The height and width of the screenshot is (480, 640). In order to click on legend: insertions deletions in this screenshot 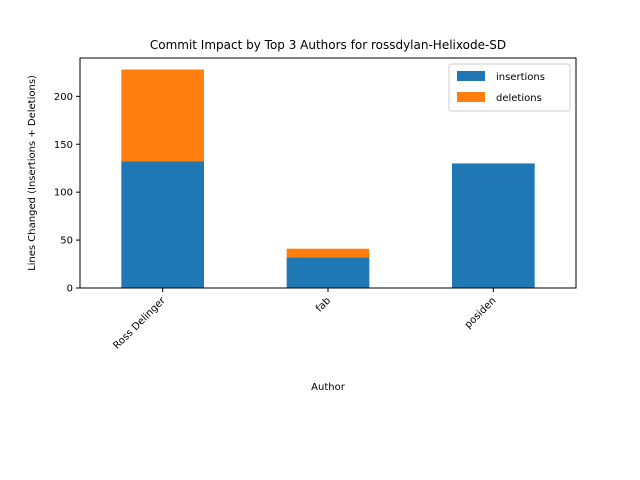, I will do `click(509, 87)`.